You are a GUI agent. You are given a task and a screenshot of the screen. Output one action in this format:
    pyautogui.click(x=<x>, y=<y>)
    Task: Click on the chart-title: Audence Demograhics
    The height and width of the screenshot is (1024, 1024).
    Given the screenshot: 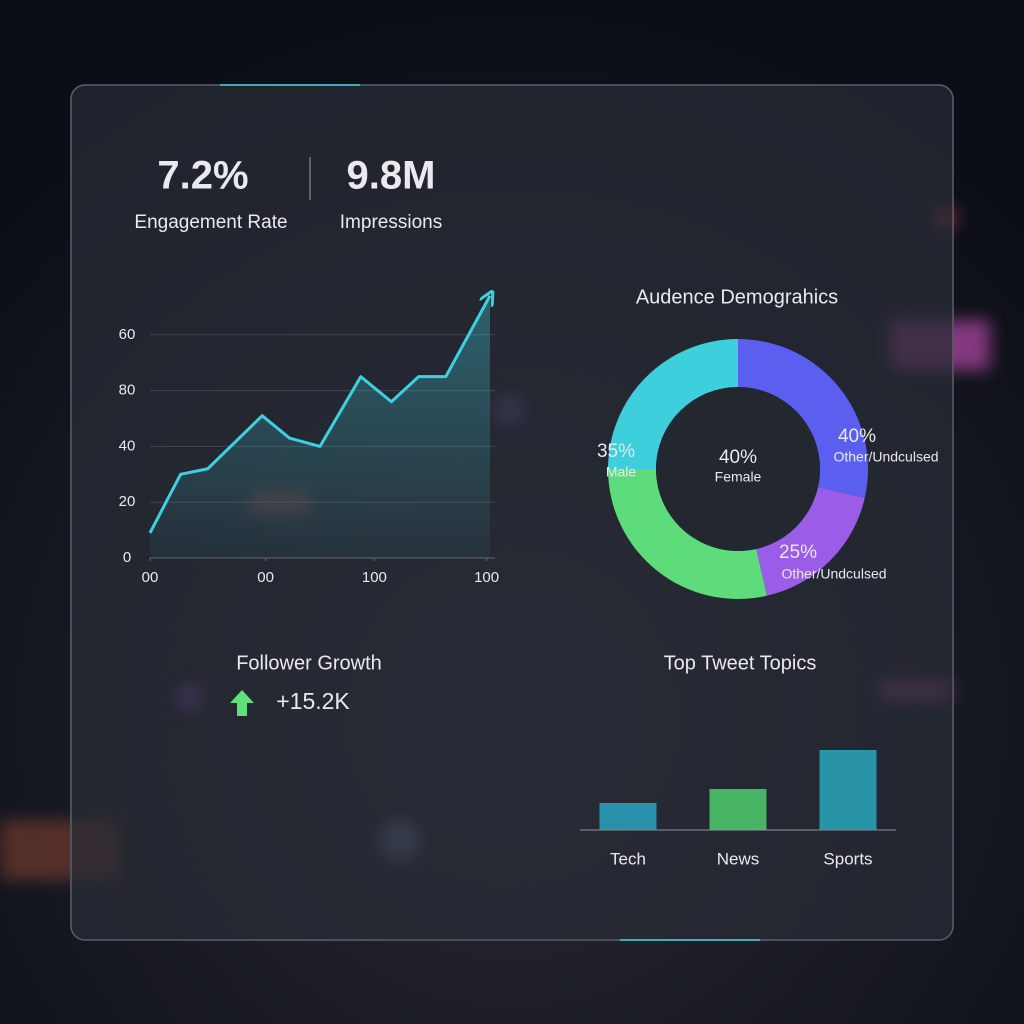 What is the action you would take?
    pyautogui.click(x=737, y=297)
    